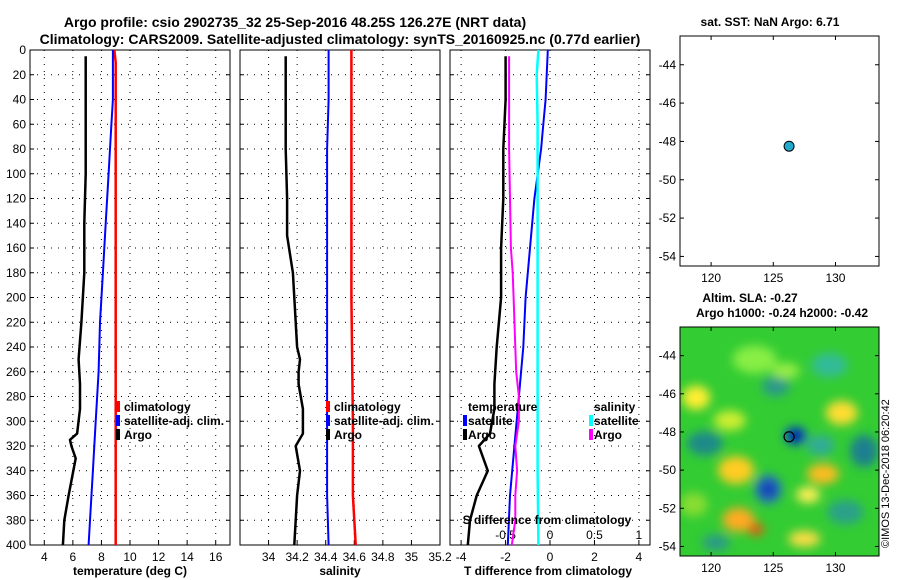 This screenshot has width=900, height=580. I want to click on salinity-legend: climatology satellite-adj. clim. Argo, so click(380, 421).